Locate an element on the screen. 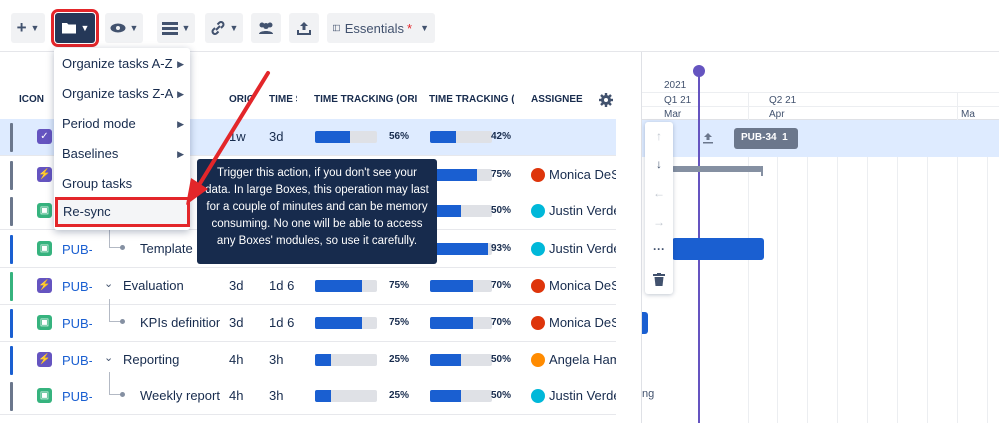 The height and width of the screenshot is (423, 999). issue-summary: KPIs definition is located at coordinates (180, 322).